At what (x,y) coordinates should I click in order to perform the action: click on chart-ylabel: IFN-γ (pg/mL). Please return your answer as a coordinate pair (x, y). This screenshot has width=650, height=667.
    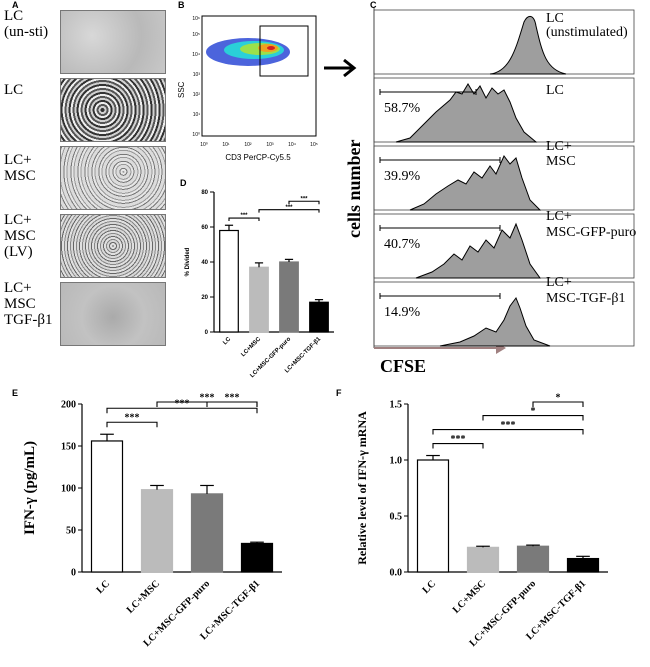
    Looking at the image, I should click on (30, 488).